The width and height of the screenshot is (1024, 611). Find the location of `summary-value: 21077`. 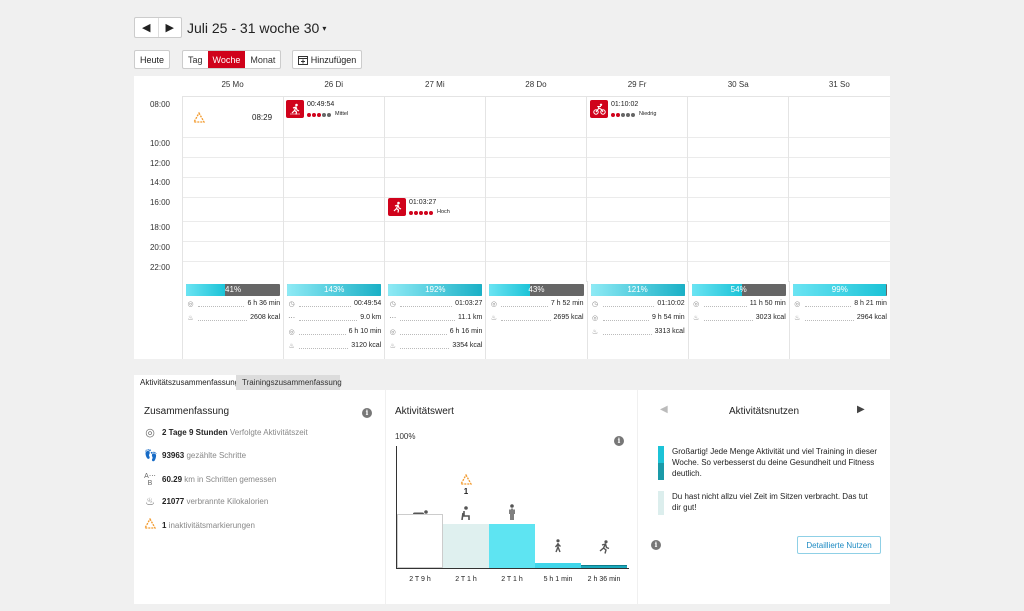

summary-value: 21077 is located at coordinates (173, 501).